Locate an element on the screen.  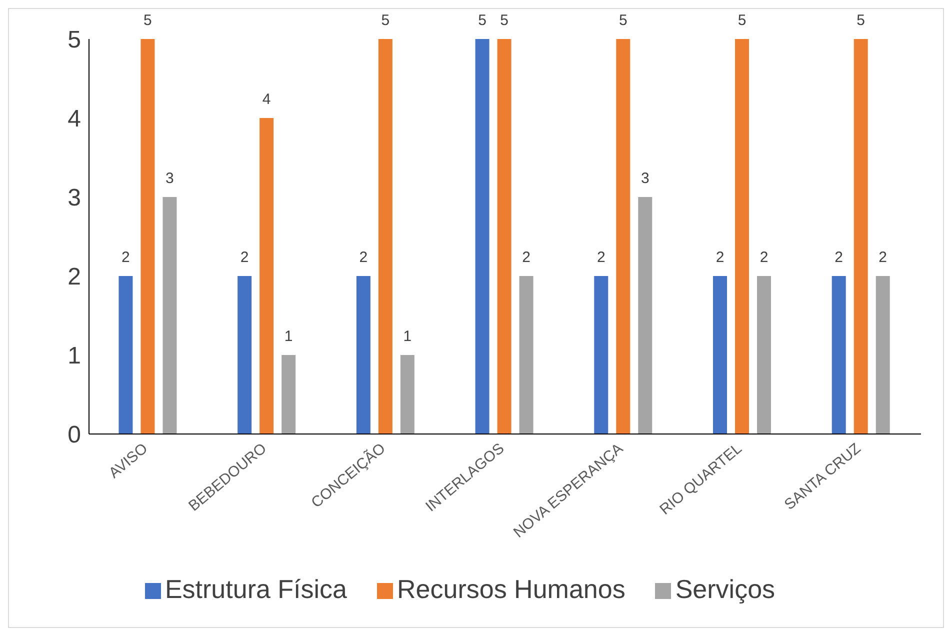
y-tick-label: 0 is located at coordinates (74, 435).